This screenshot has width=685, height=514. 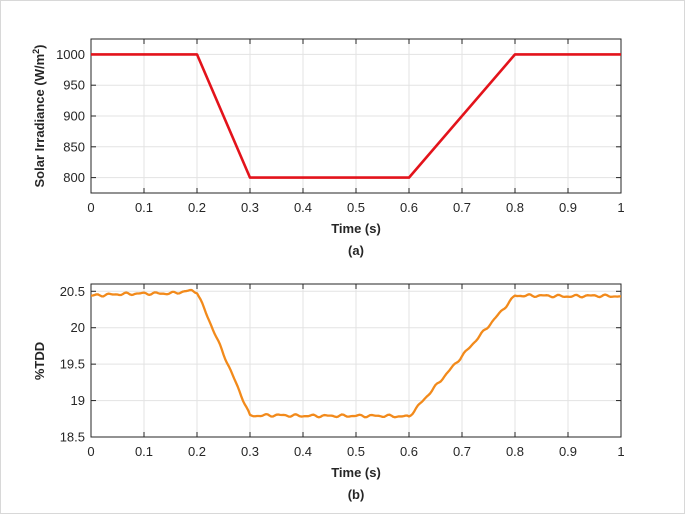 What do you see at coordinates (74, 85) in the screenshot?
I see `y-tick-label: 950` at bounding box center [74, 85].